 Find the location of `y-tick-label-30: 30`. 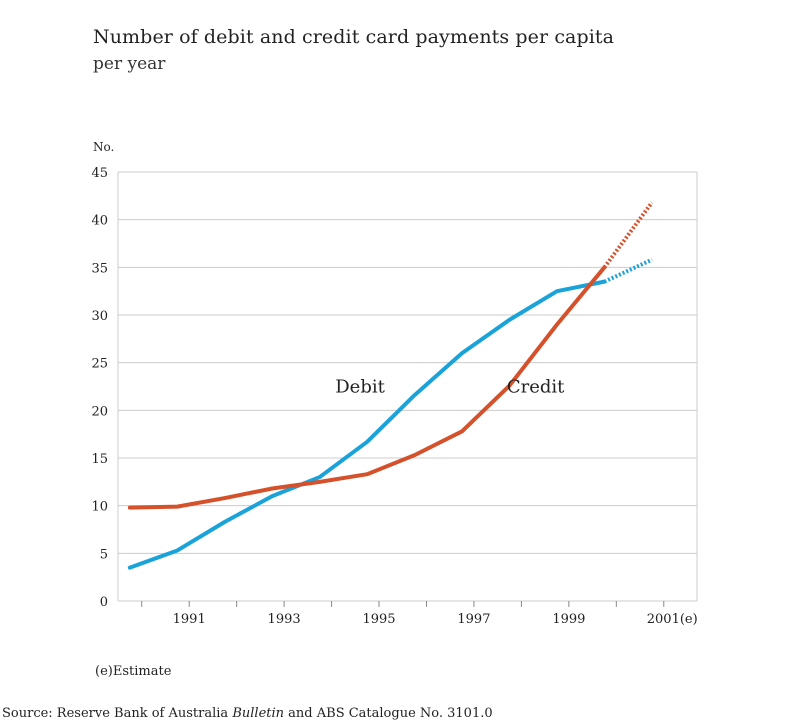

y-tick-label-30: 30 is located at coordinates (99, 316).